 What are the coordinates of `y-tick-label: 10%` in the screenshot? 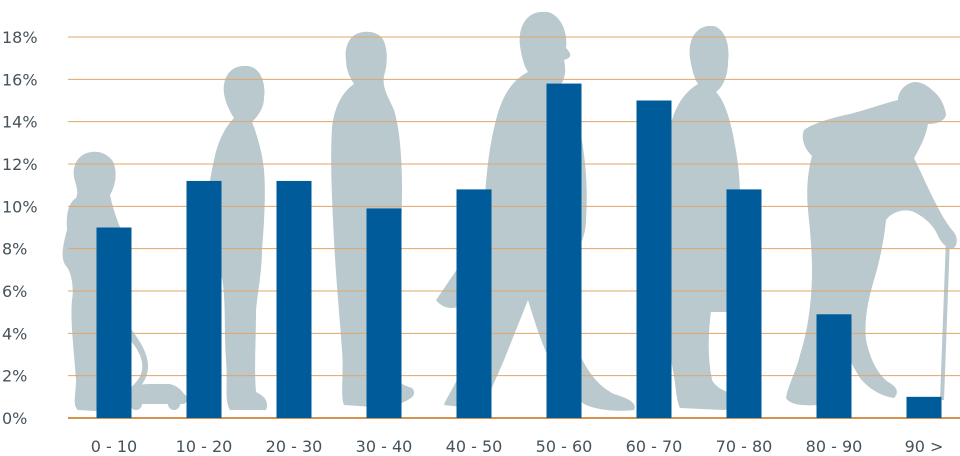 It's located at (20, 206).